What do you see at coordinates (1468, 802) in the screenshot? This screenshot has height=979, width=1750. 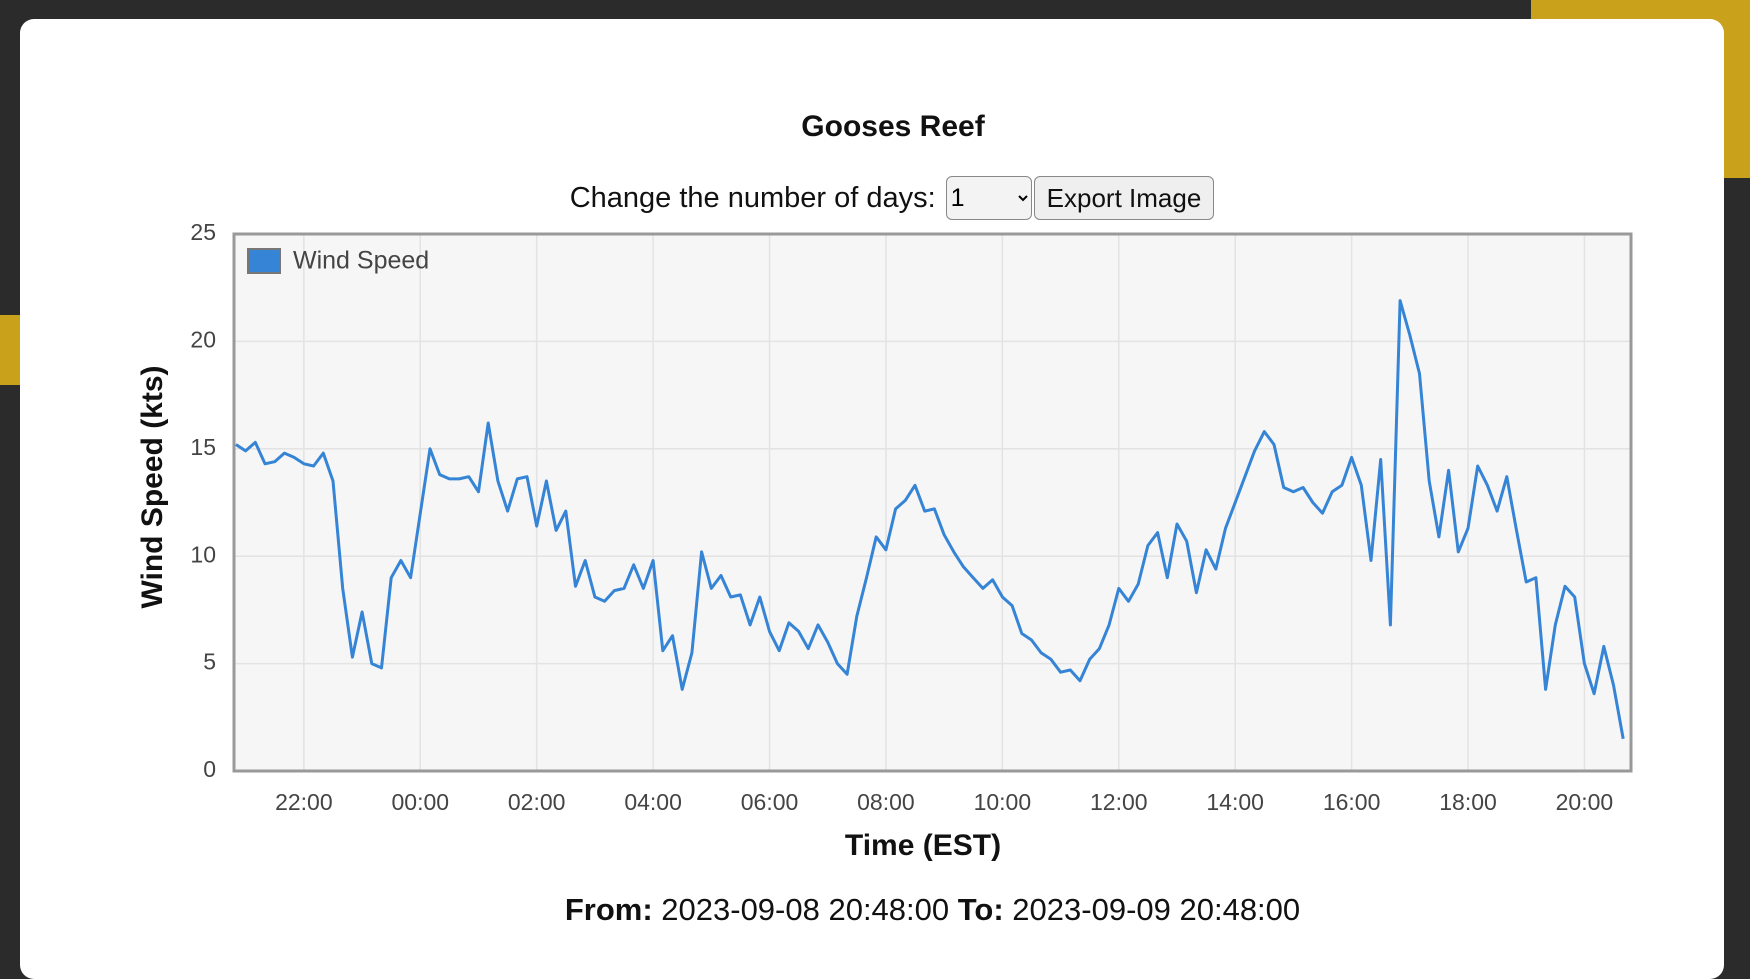 I see `x-tick-label: 18:00` at bounding box center [1468, 802].